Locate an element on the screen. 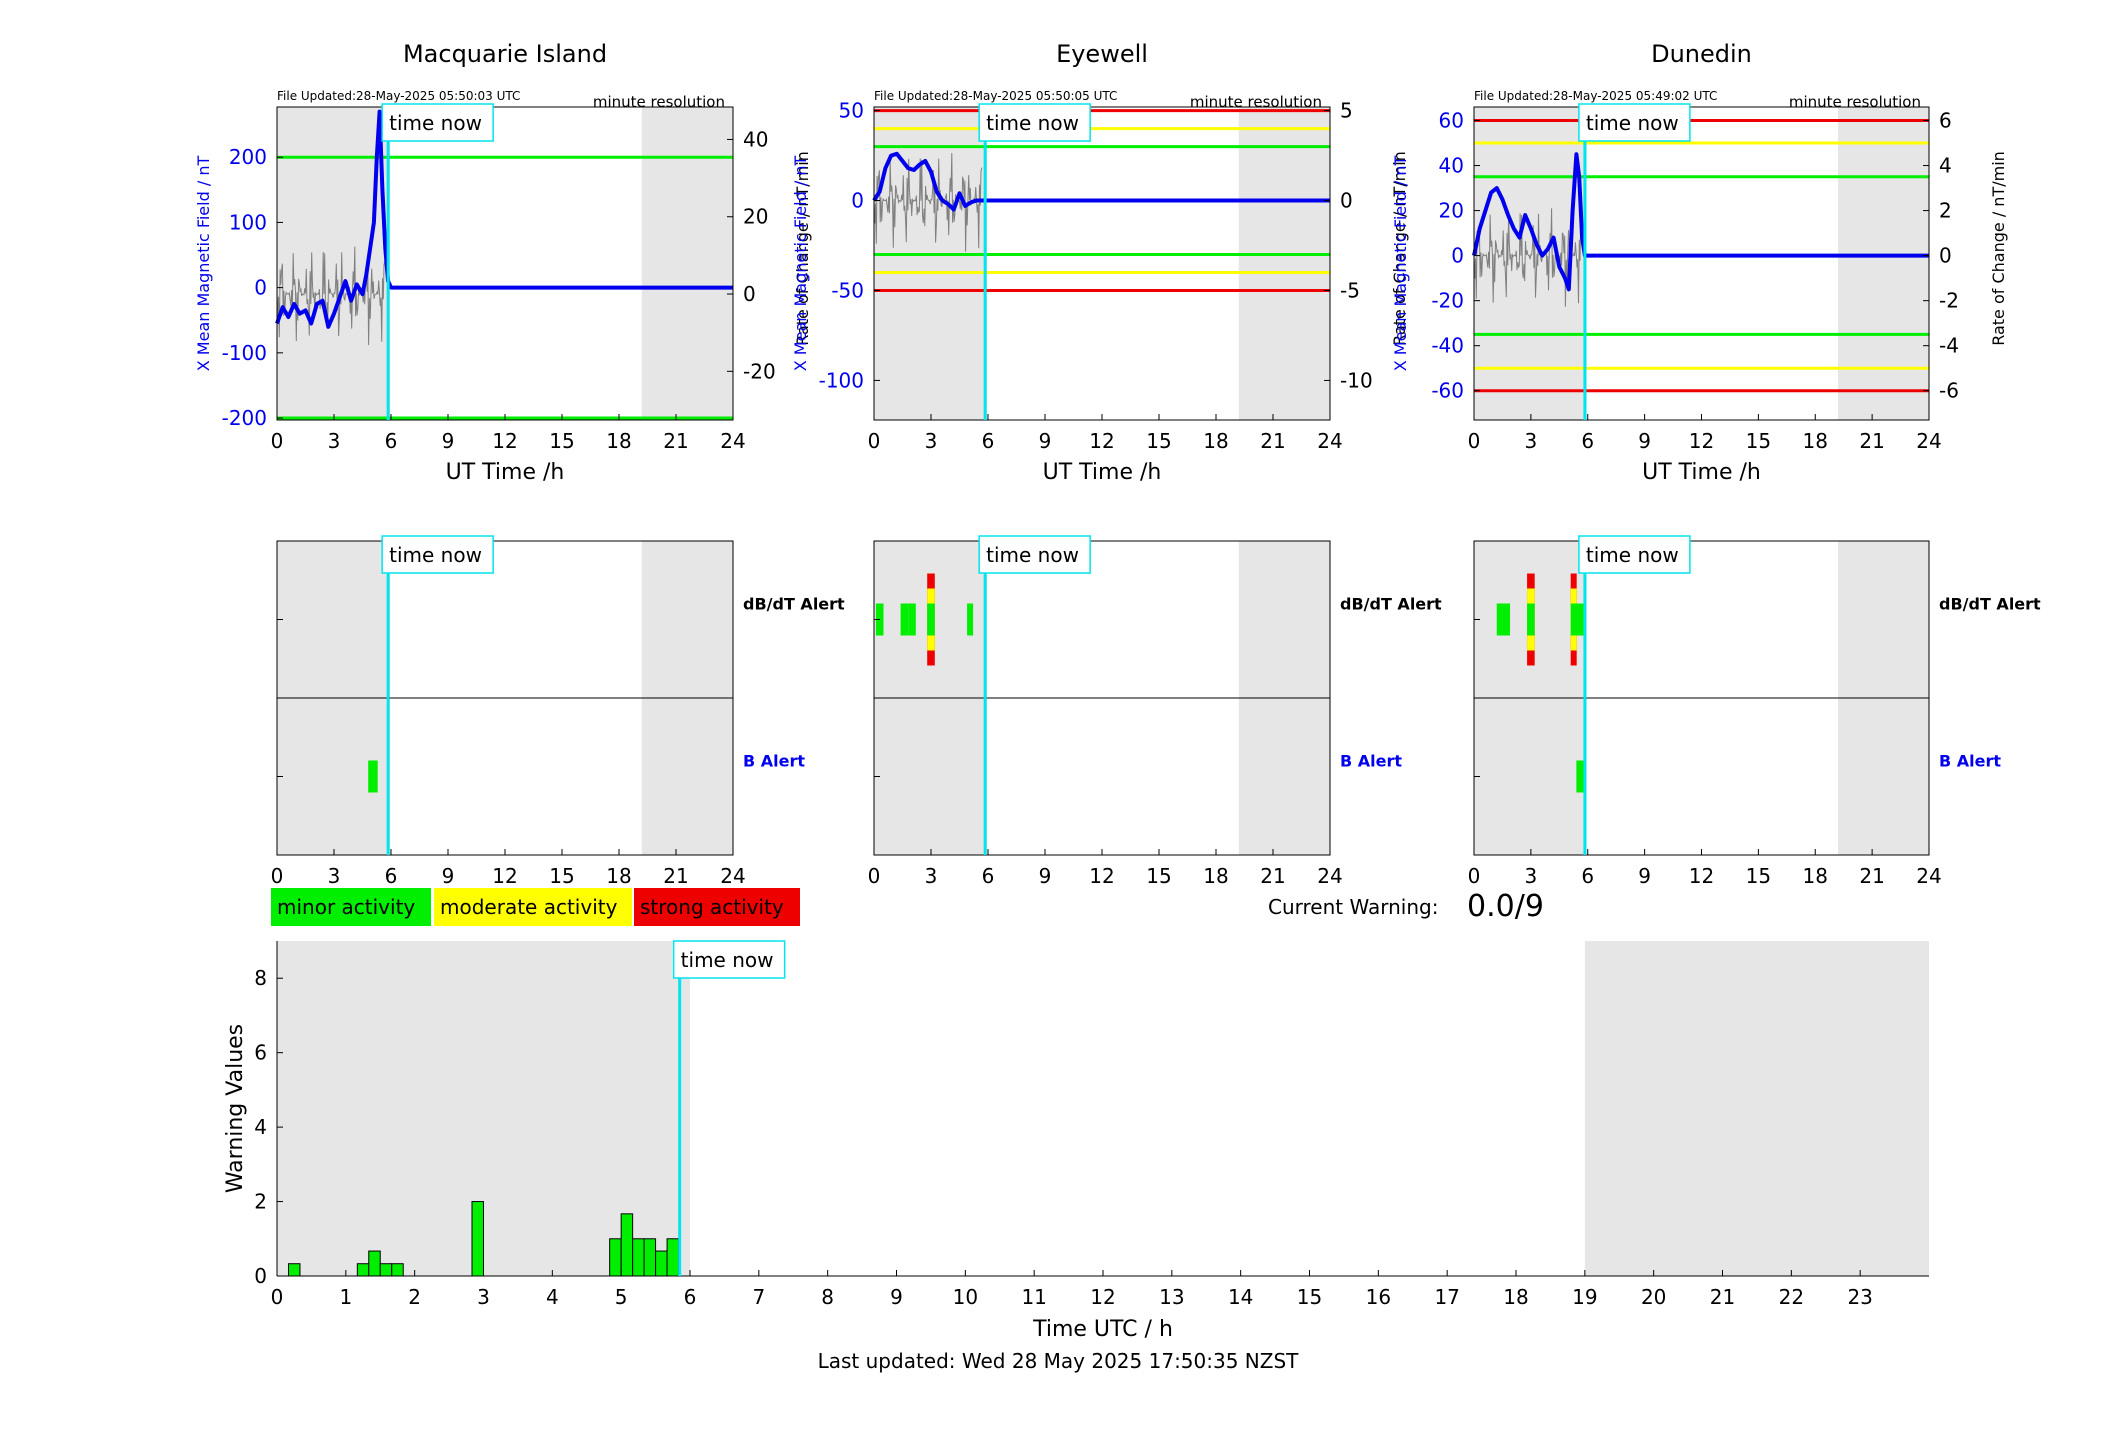 The height and width of the screenshot is (1437, 2117). x-tick-label: 15 is located at coordinates (1309, 1297).